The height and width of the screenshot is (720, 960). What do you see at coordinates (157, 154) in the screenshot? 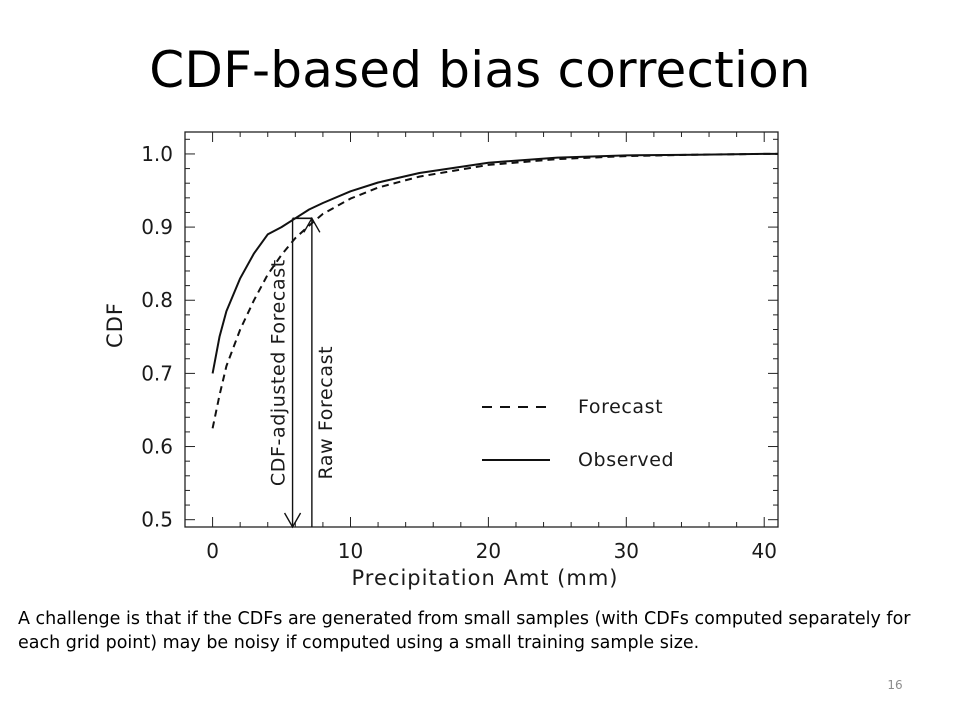
I see `y-tick-label: 1.0` at bounding box center [157, 154].